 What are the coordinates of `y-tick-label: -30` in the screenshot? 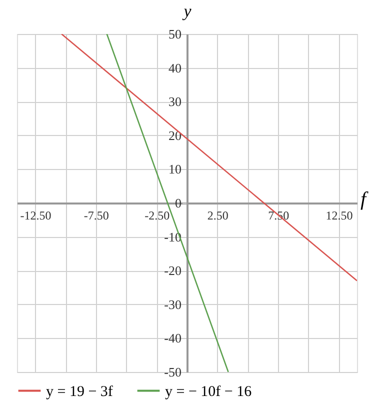 It's located at (173, 304).